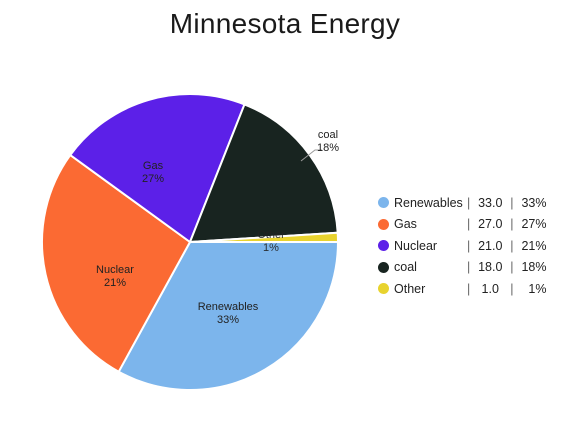  Describe the element at coordinates (153, 166) in the screenshot. I see `slice-label-gas: Gas` at that location.